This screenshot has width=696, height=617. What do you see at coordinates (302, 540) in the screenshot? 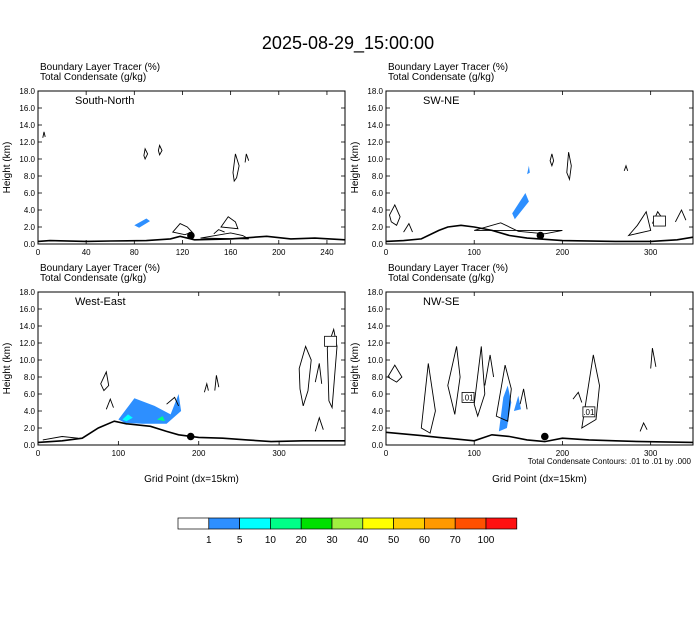
I see `colorbar-label: 20` at bounding box center [302, 540].